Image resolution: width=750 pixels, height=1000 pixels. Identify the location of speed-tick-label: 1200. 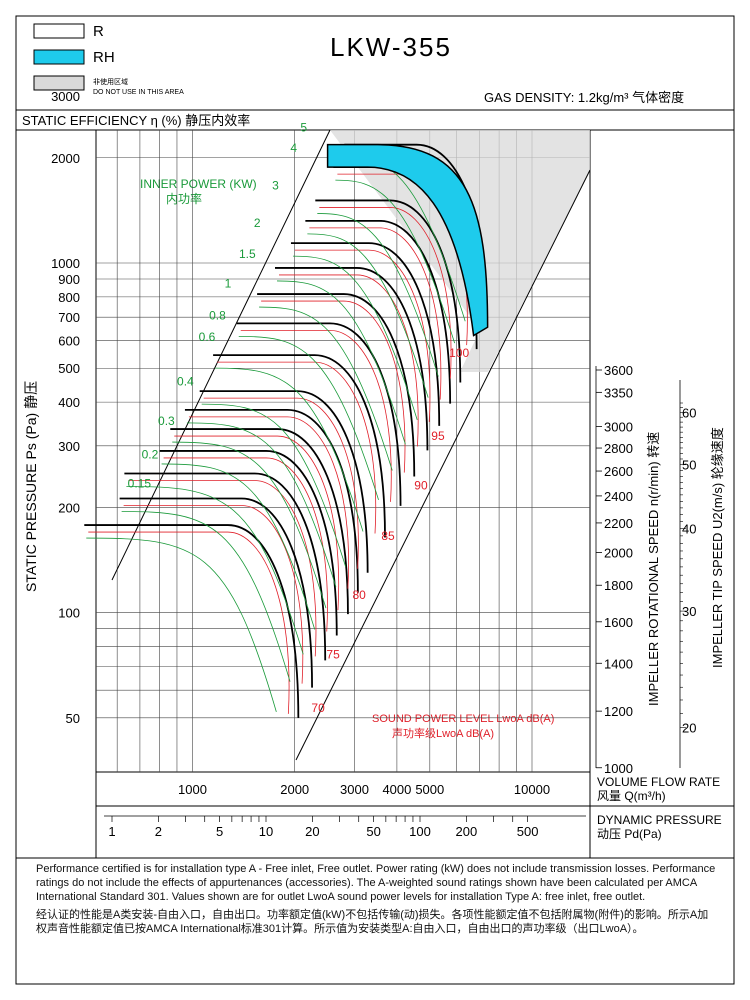
(618, 711).